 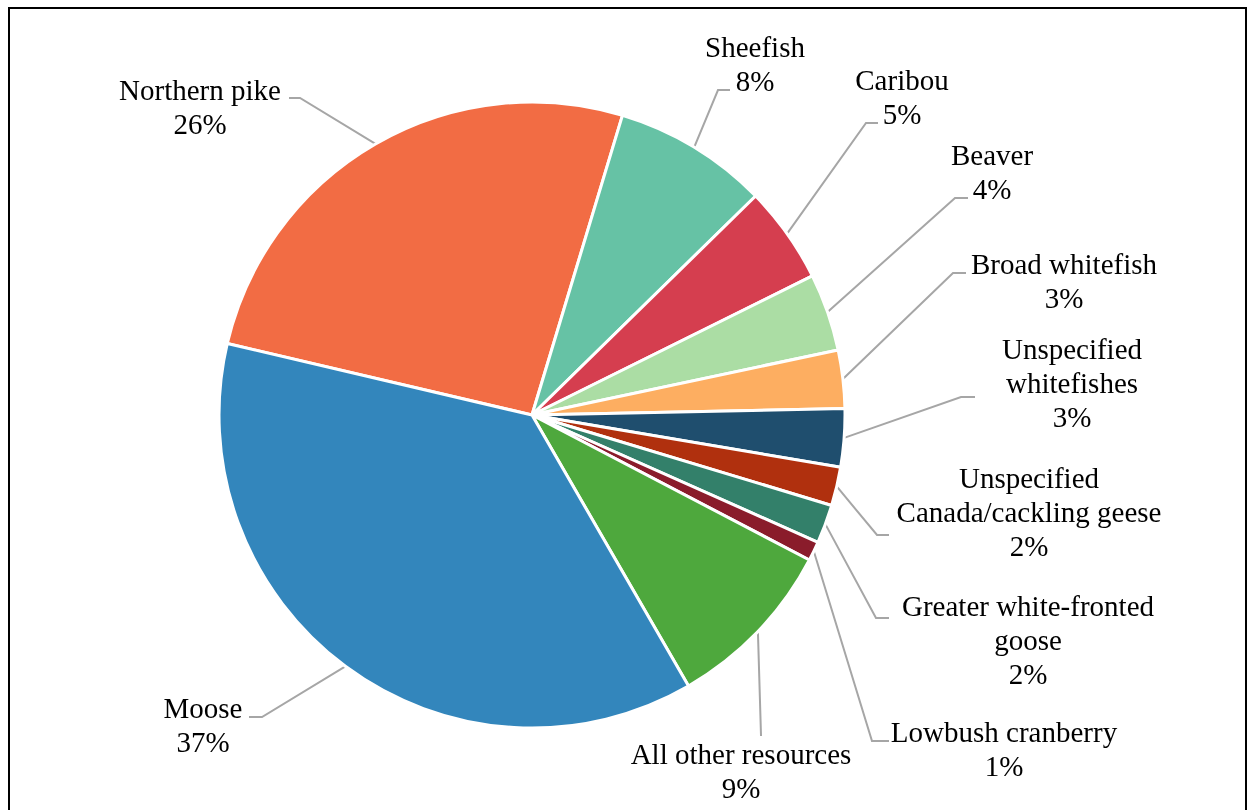 What do you see at coordinates (1064, 264) in the screenshot?
I see `slice-label: Broad whitefish` at bounding box center [1064, 264].